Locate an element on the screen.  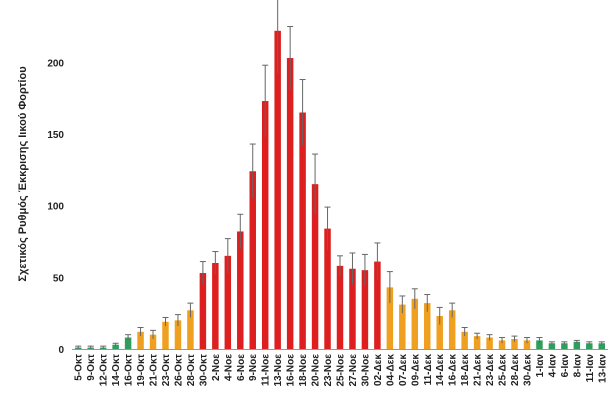
x-tick-label: 28-Οκτ is located at coordinates (191, 369).